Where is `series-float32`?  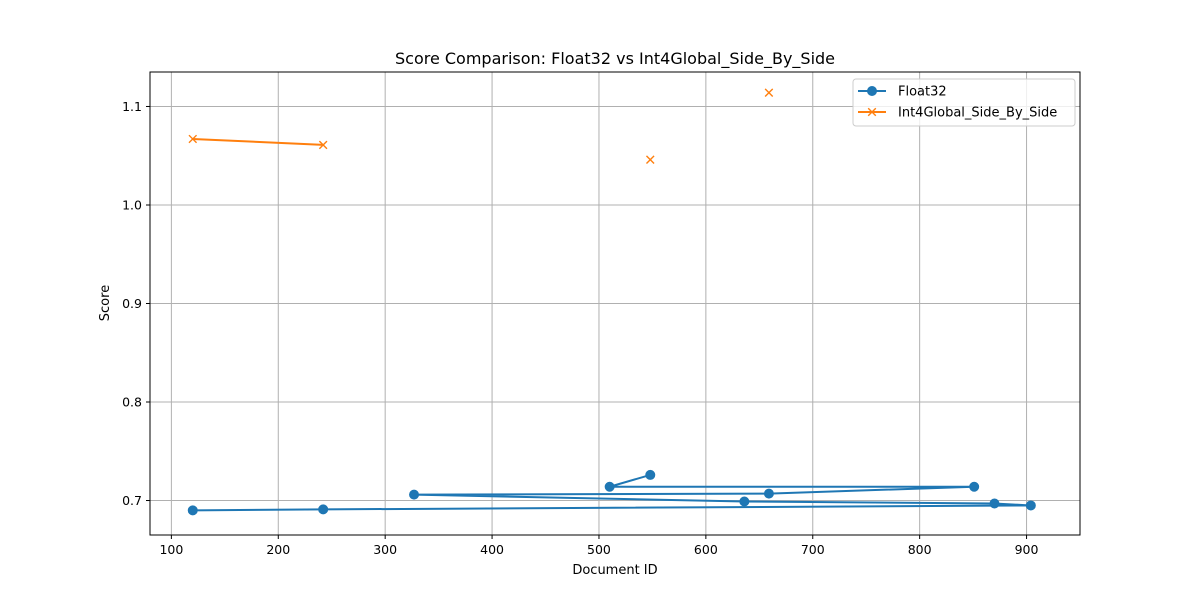
series-float32 is located at coordinates (611, 492).